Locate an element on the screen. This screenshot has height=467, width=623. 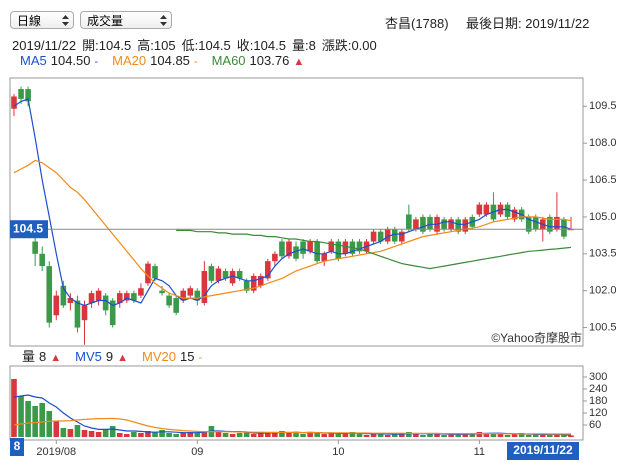
y-tick-label: 103.5 is located at coordinates (603, 254).